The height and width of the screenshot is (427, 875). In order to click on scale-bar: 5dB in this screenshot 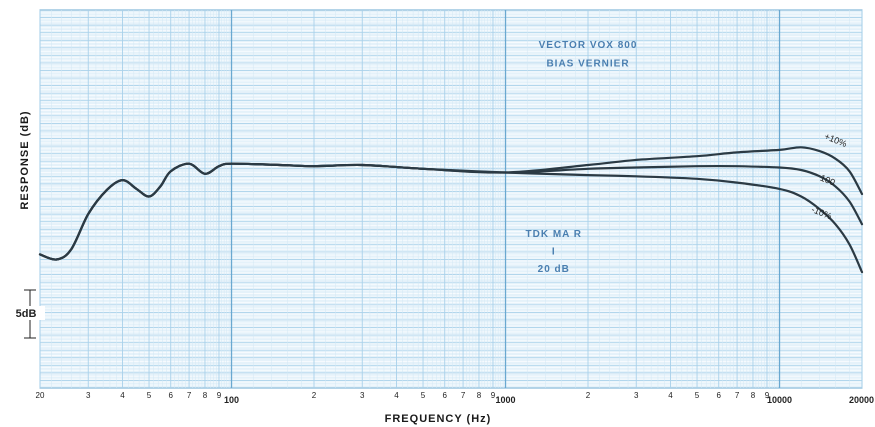, I will do `click(27, 314)`.